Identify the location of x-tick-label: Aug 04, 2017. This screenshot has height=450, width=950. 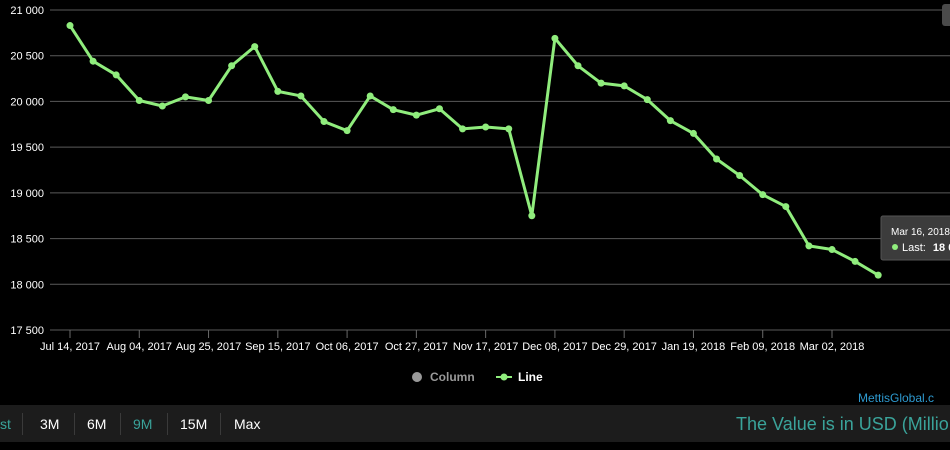
(139, 347).